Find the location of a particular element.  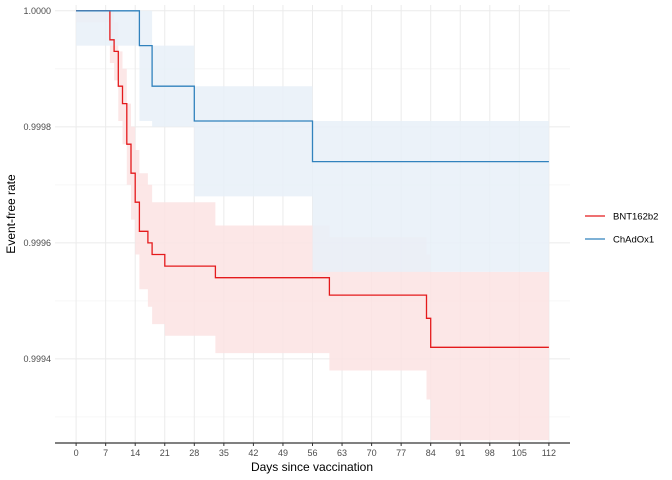

x-tick-label: 14 is located at coordinates (135, 453).